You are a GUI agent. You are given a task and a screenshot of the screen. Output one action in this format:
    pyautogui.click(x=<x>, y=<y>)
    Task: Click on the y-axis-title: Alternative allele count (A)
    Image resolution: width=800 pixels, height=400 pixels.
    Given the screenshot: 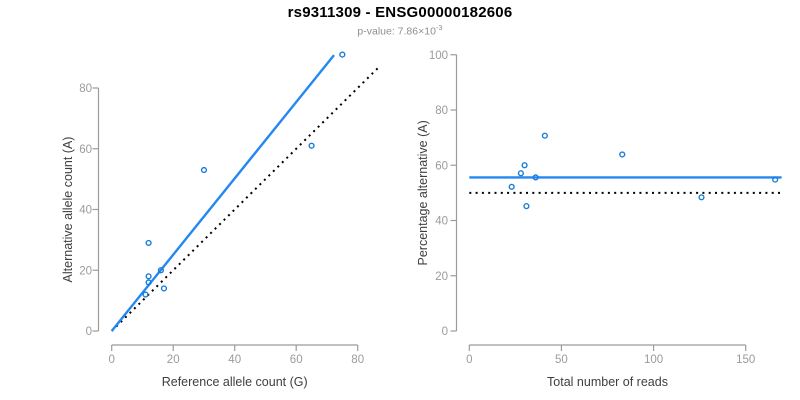 What is the action you would take?
    pyautogui.click(x=68, y=210)
    